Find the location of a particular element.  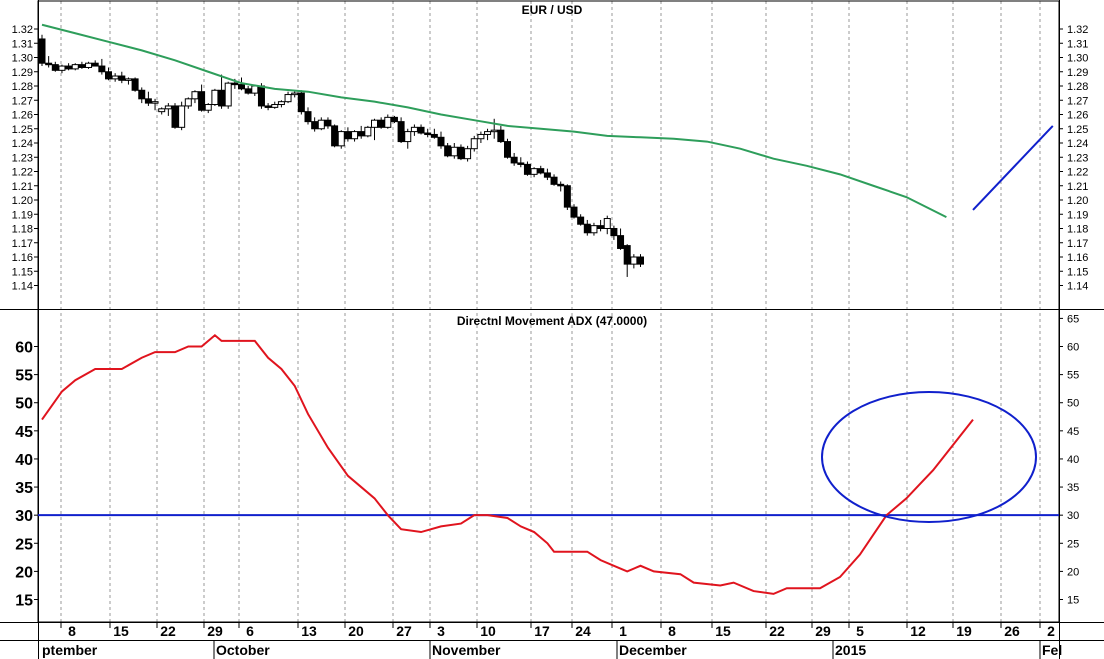

y-tick-label: 1.32 is located at coordinates (22, 30).